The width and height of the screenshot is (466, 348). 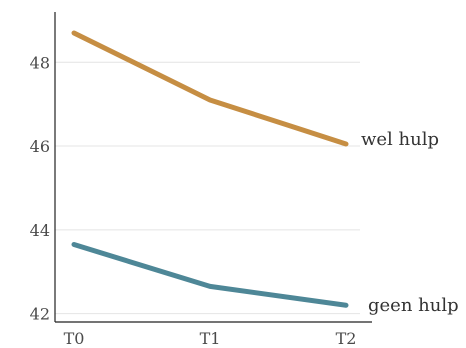 I want to click on x-tick-label: T0, so click(x=74, y=338).